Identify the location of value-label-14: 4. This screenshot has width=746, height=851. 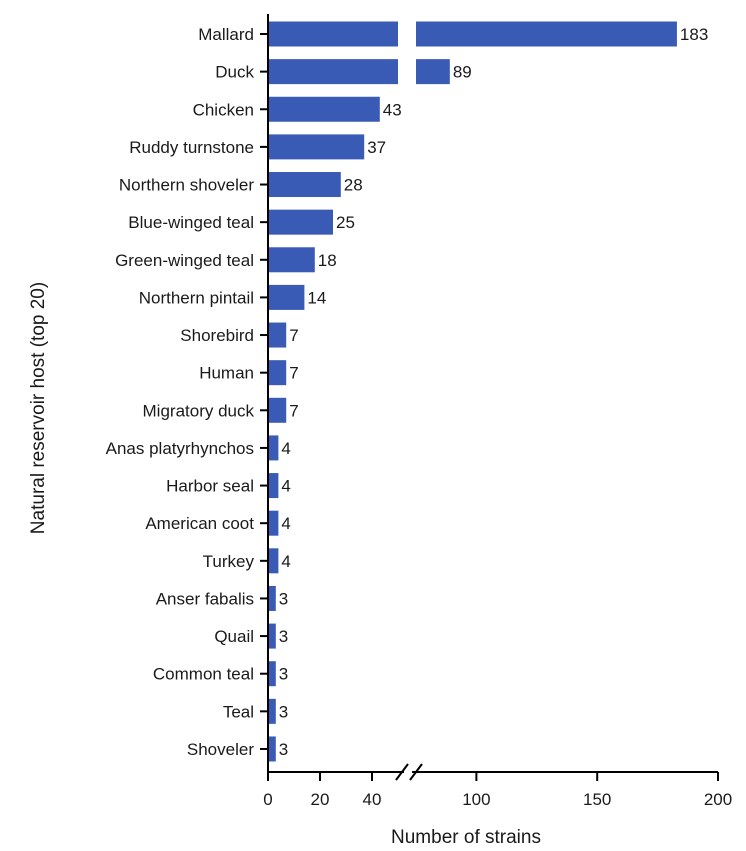
(285, 561).